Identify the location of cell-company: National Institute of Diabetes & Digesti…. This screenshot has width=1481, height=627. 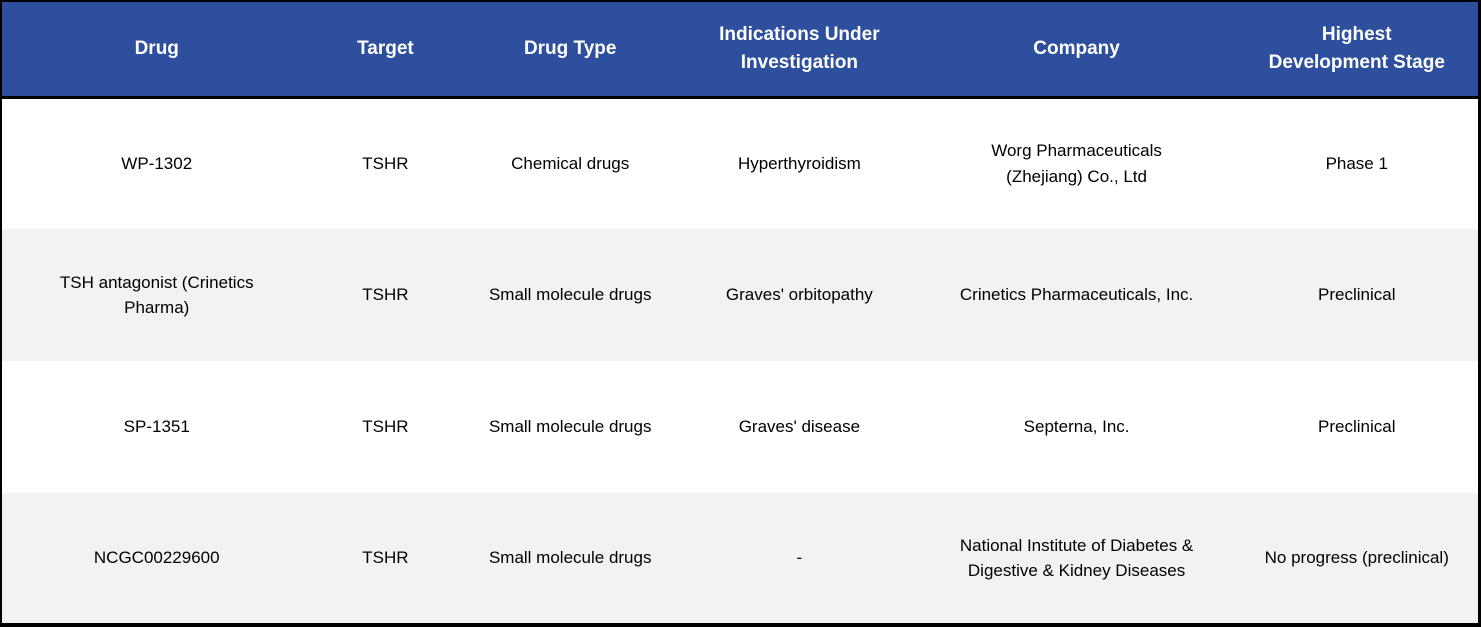
(1076, 558).